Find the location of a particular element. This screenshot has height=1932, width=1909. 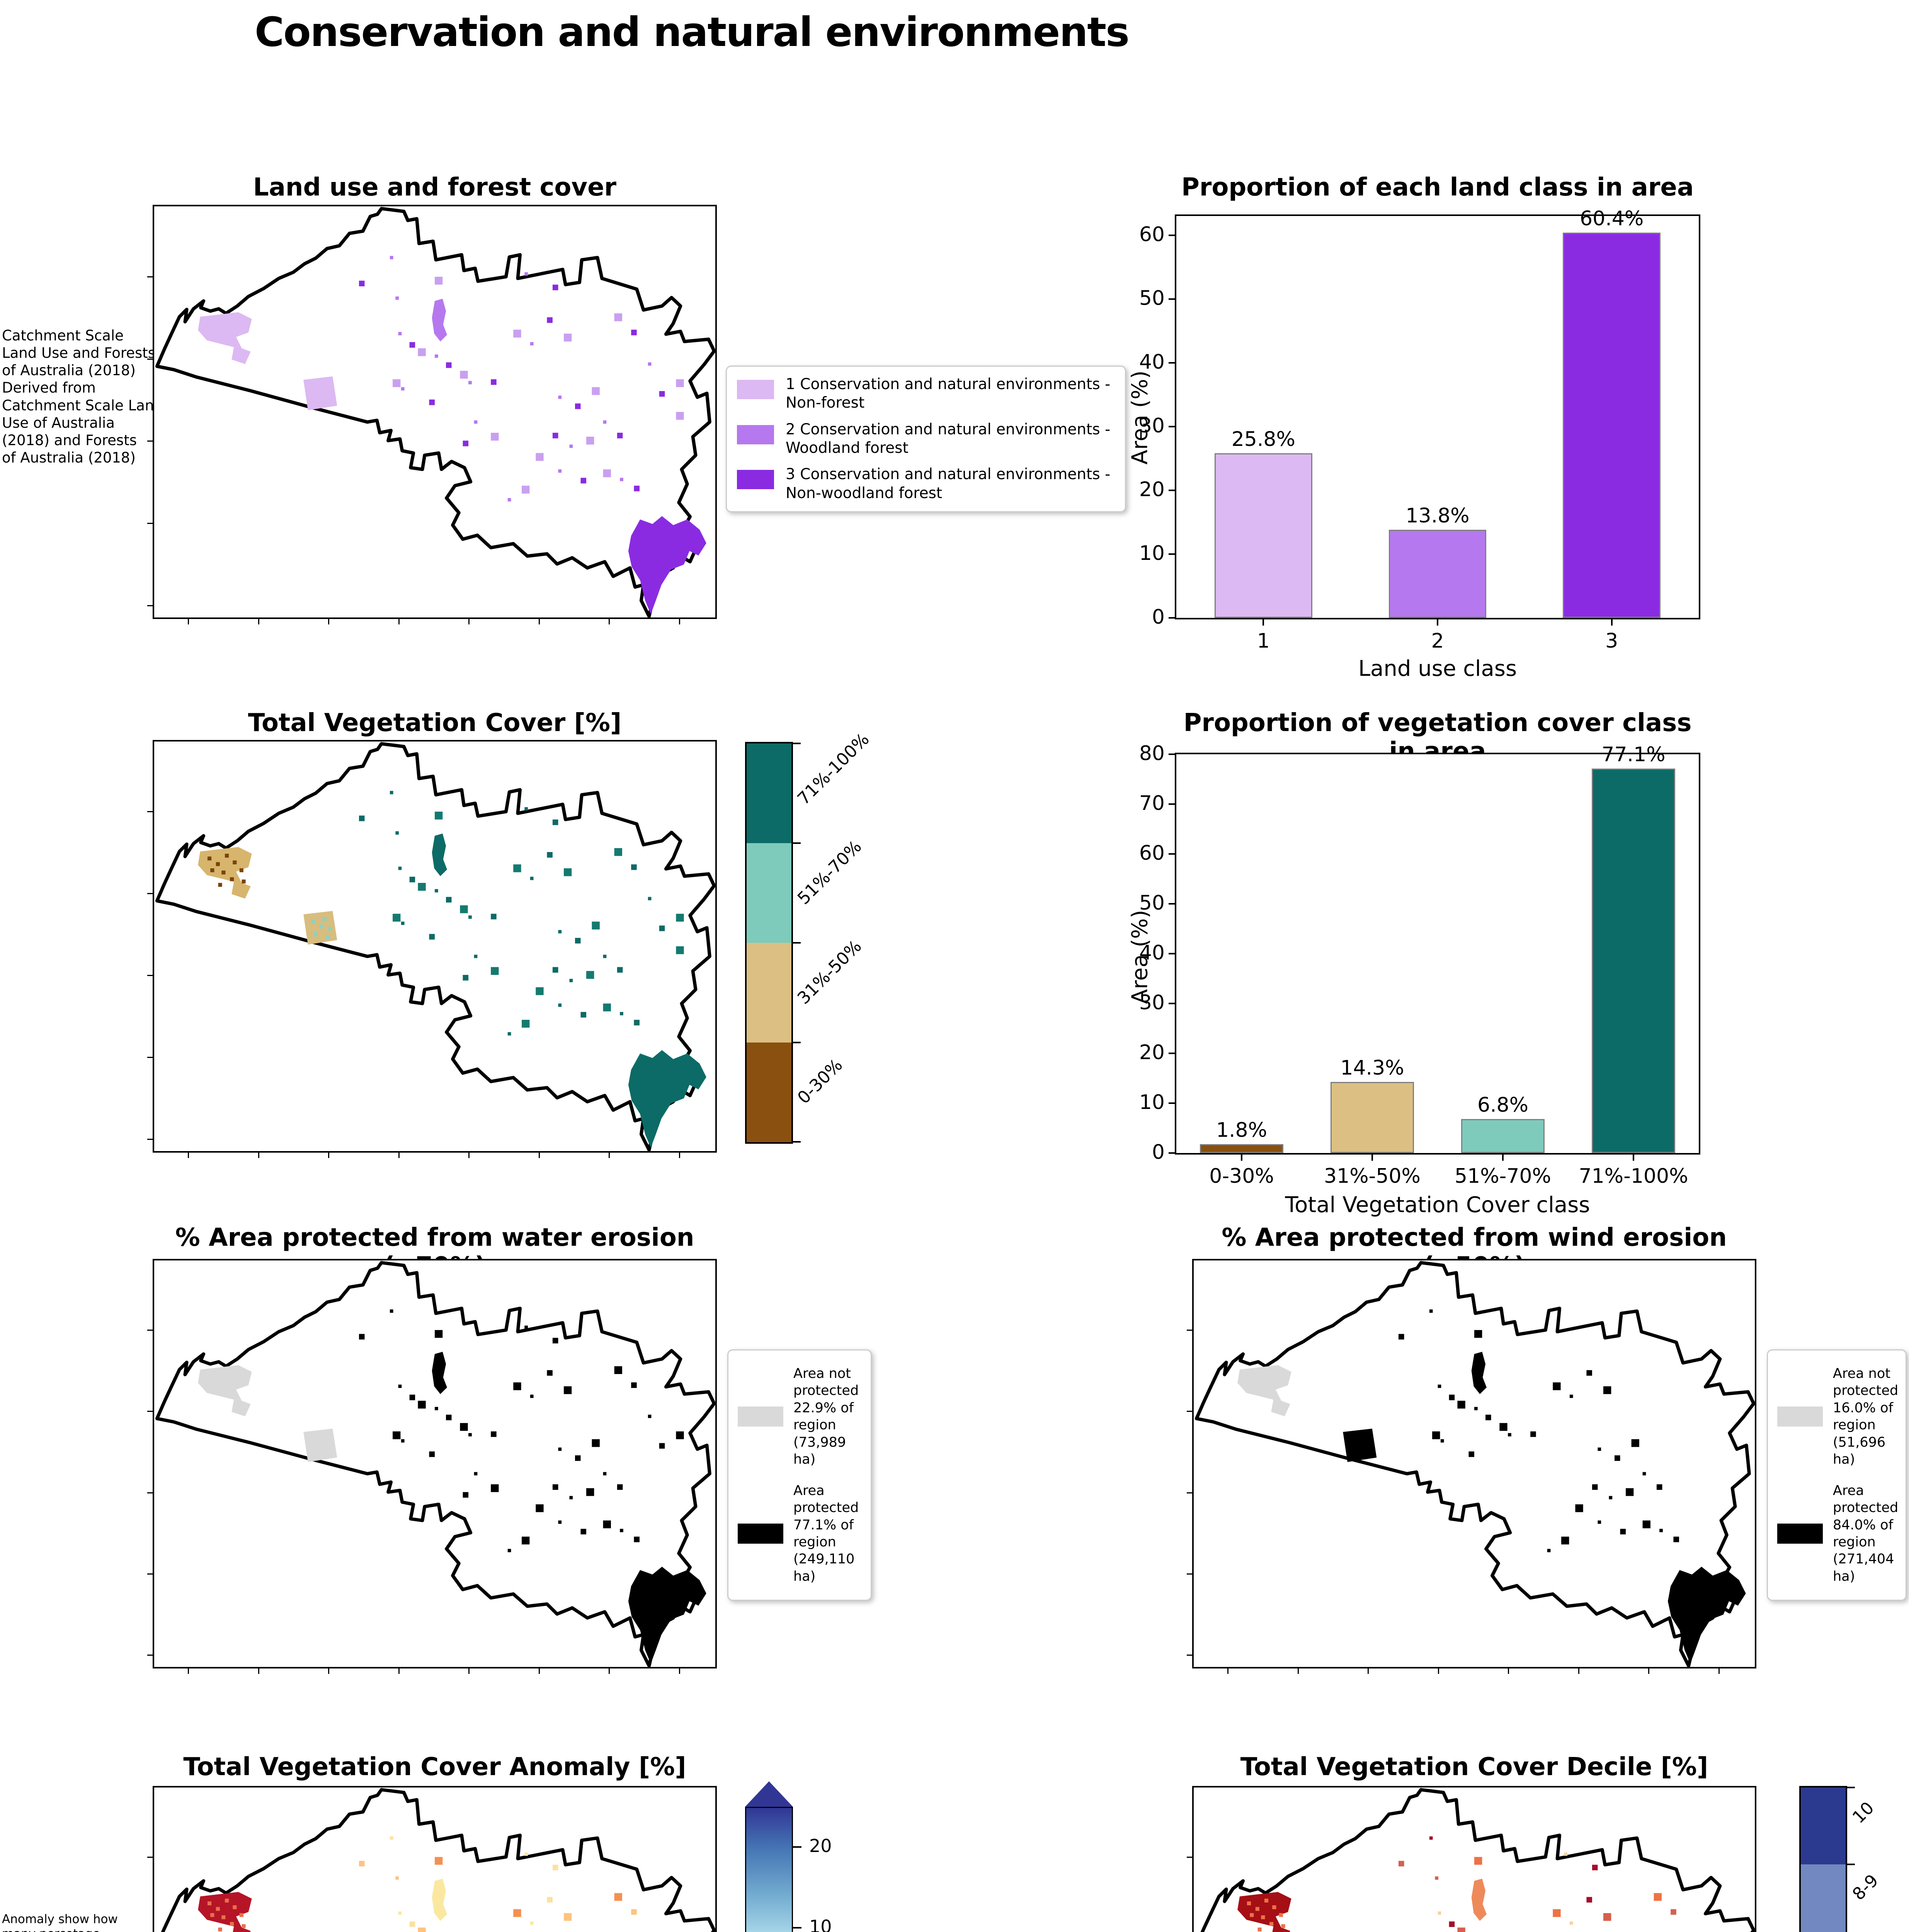

y-tick-label: 50 is located at coordinates (1152, 298).